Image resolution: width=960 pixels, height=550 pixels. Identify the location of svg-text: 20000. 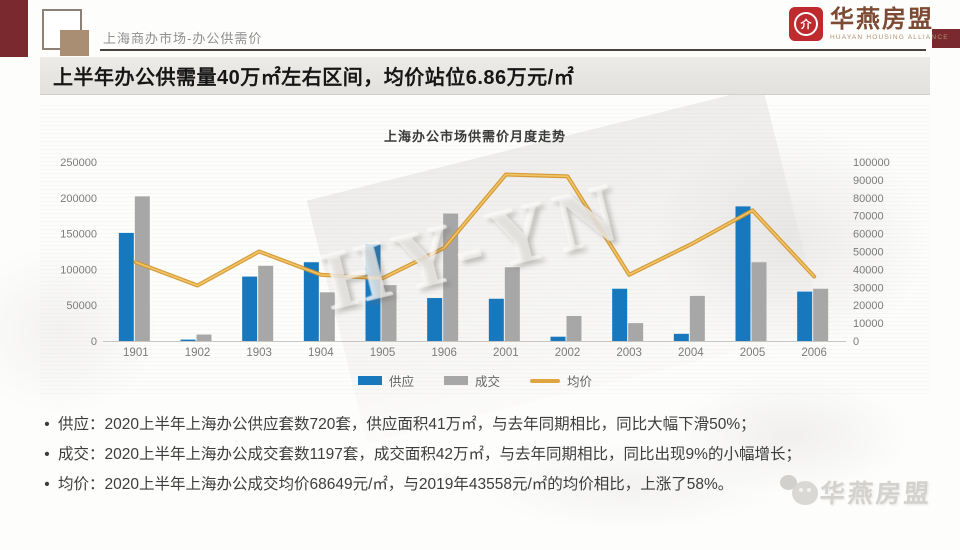
(868, 306).